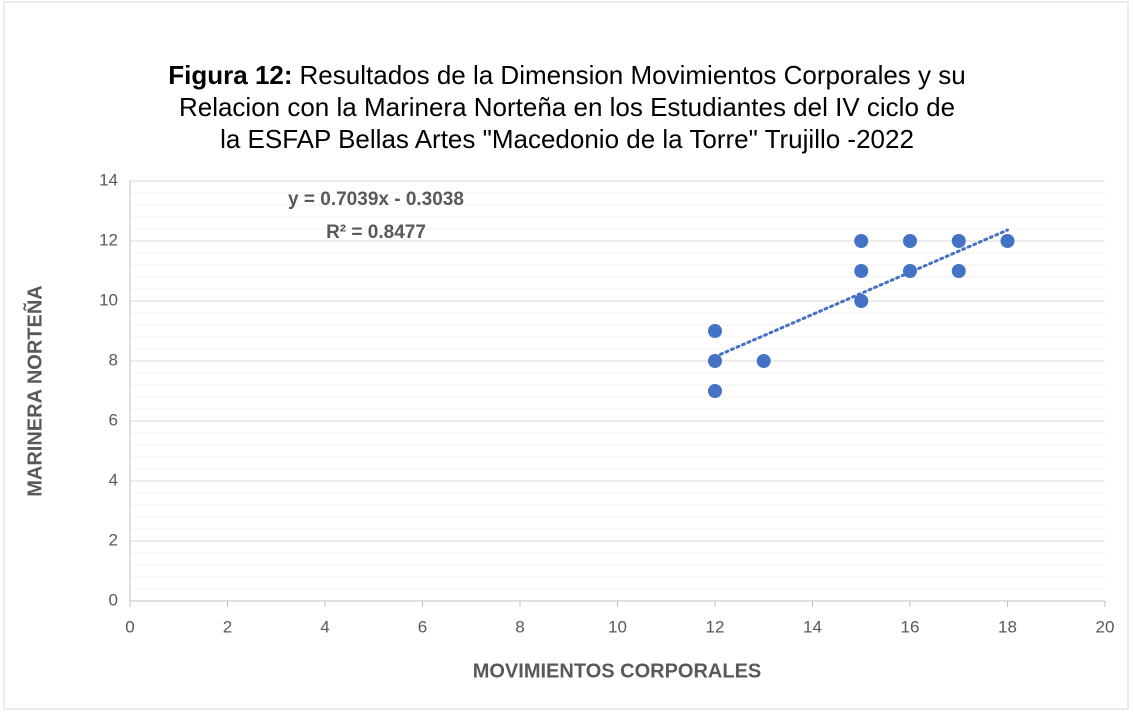 Image resolution: width=1133 pixels, height=715 pixels. What do you see at coordinates (113, 539) in the screenshot?
I see `y-tick-label: 2` at bounding box center [113, 539].